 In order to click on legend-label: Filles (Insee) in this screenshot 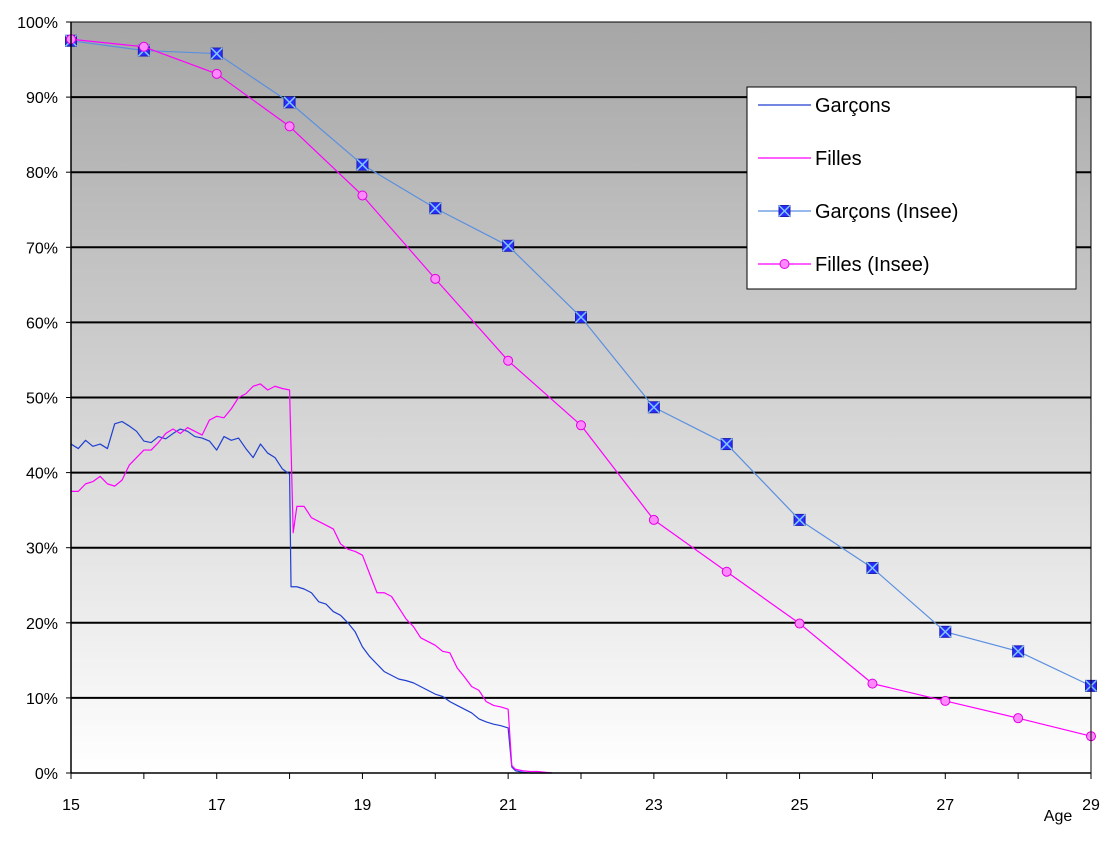, I will do `click(872, 265)`.